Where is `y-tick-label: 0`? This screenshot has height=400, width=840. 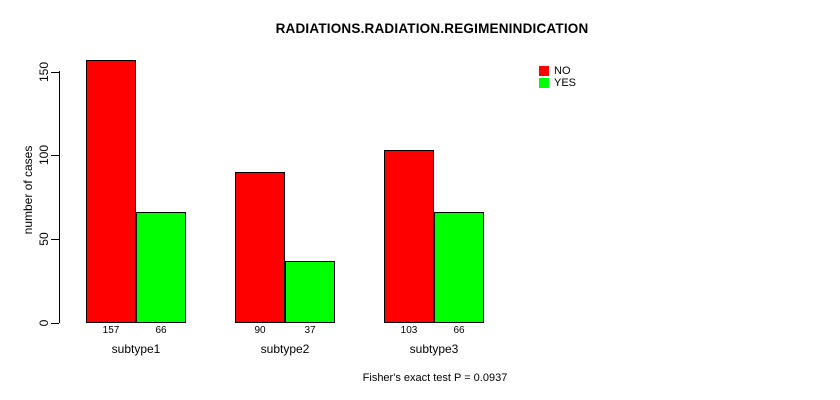
y-tick-label: 0 is located at coordinates (44, 323).